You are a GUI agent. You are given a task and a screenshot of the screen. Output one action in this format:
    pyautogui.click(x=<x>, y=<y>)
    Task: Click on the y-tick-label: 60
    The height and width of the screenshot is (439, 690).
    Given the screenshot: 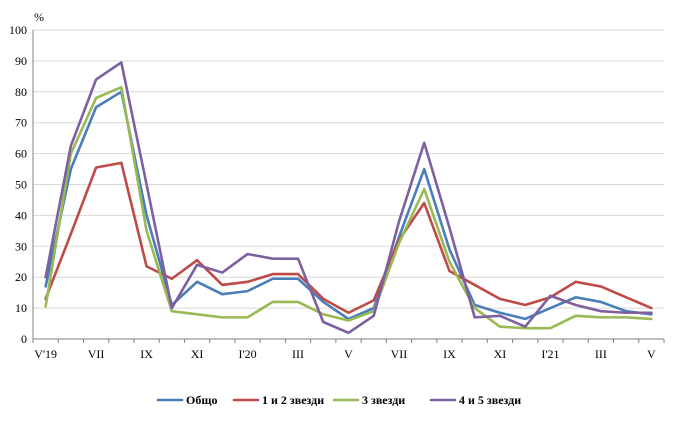 What is the action you would take?
    pyautogui.click(x=21, y=154)
    